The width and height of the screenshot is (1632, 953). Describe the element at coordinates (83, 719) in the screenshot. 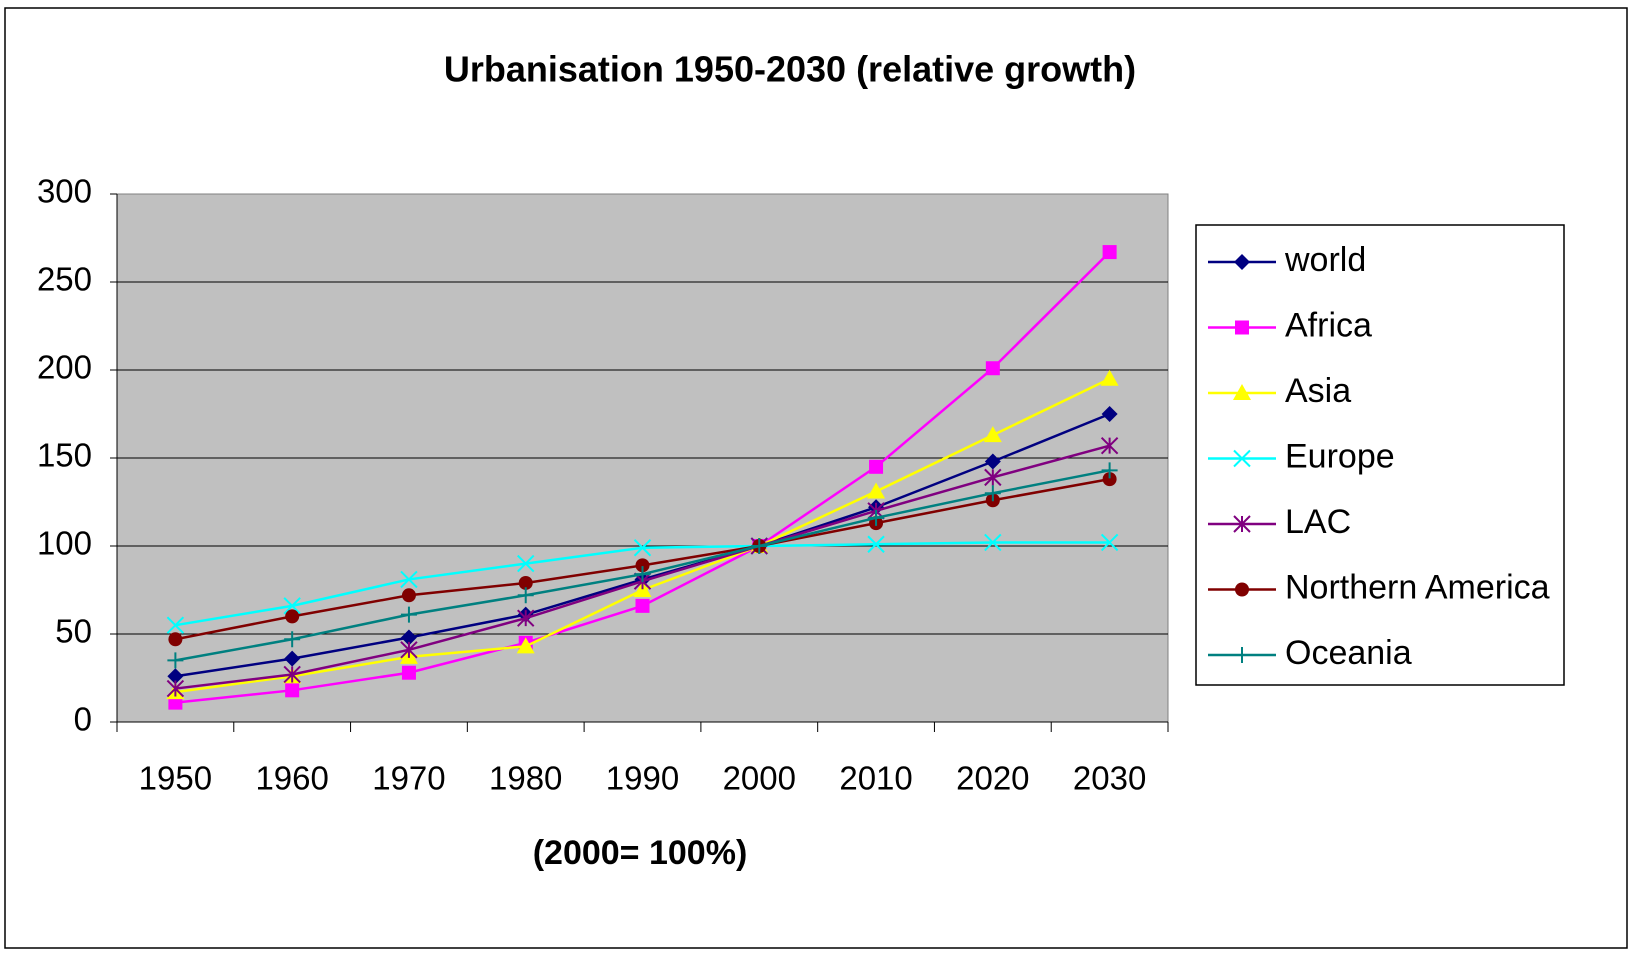

I see `y-tick-label: 0` at that location.